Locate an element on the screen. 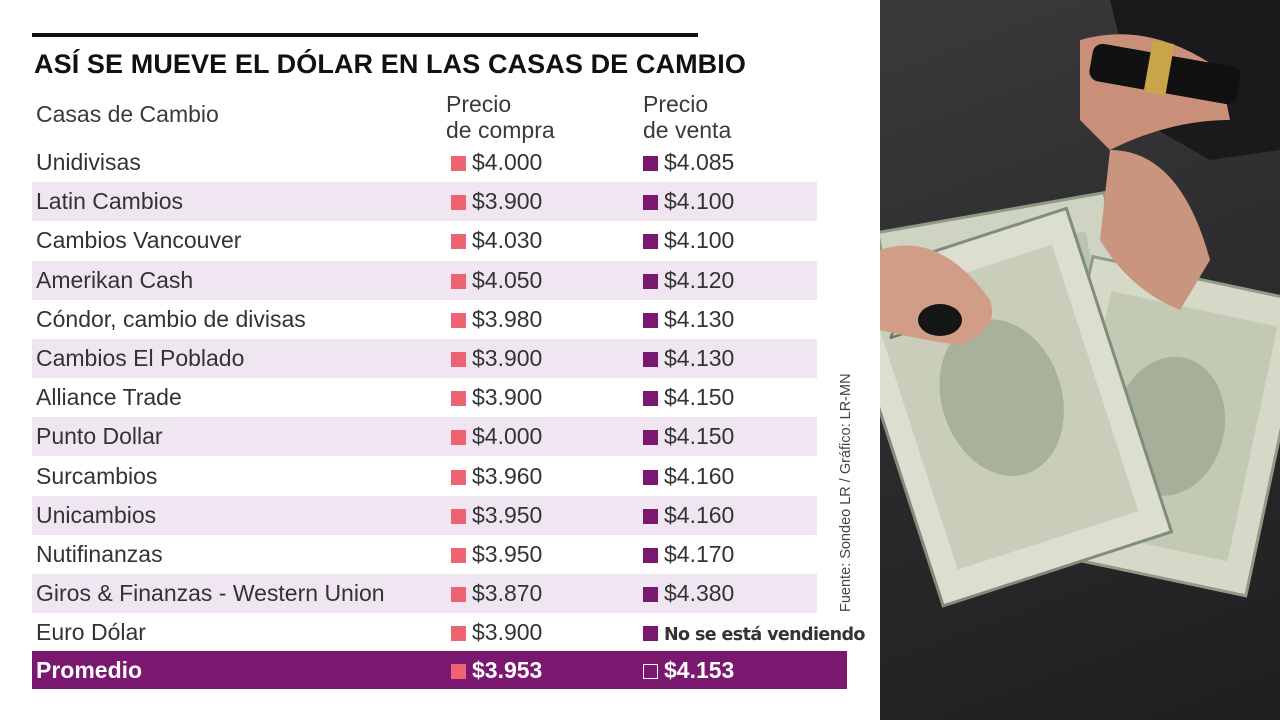 The image size is (1280, 720). casa-name: Nutifinanzas is located at coordinates (99, 554).